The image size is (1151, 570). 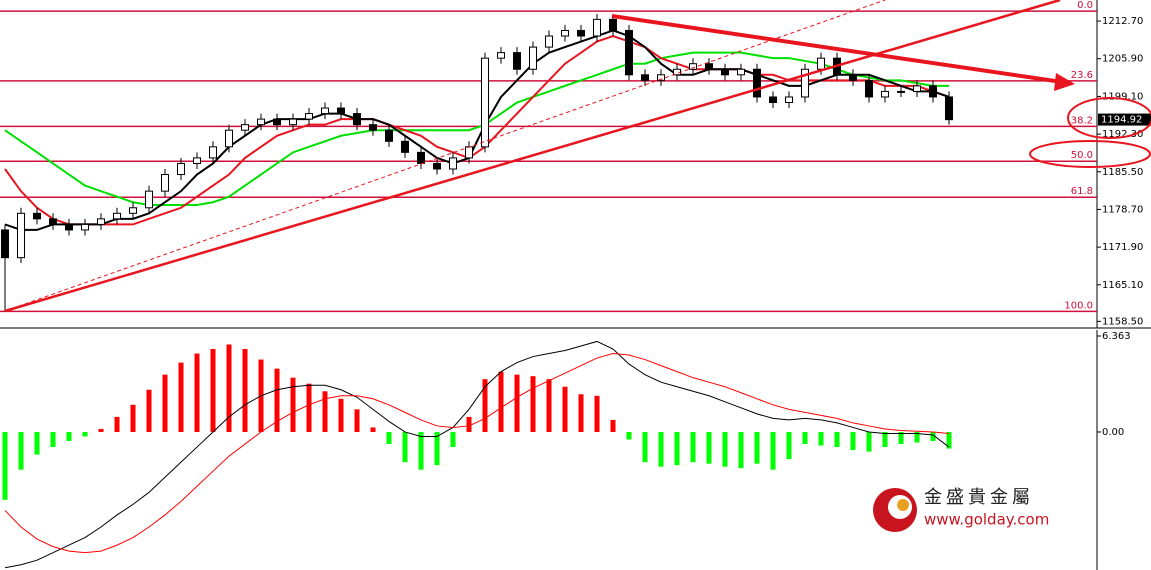 What do you see at coordinates (961, 509) in the screenshot?
I see `watermark: 金盛貴金屬 www.golday.com` at bounding box center [961, 509].